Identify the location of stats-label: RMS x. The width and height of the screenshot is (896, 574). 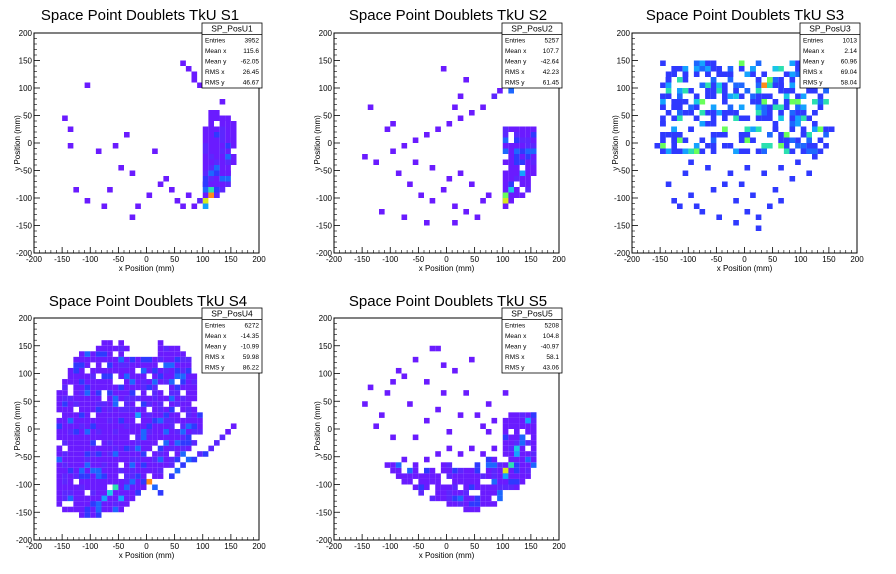
(515, 357).